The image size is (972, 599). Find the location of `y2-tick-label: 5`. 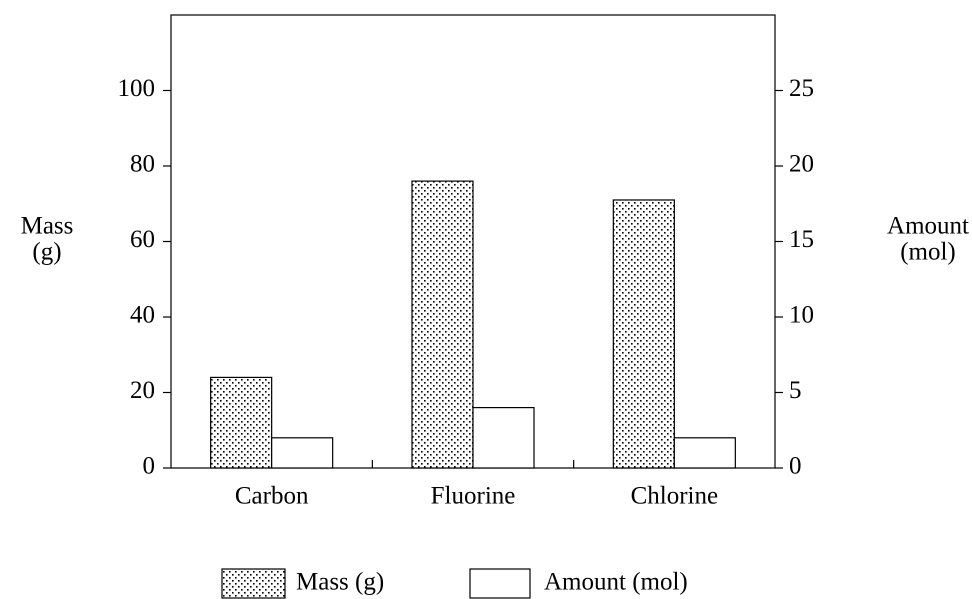

y2-tick-label: 5 is located at coordinates (795, 390).